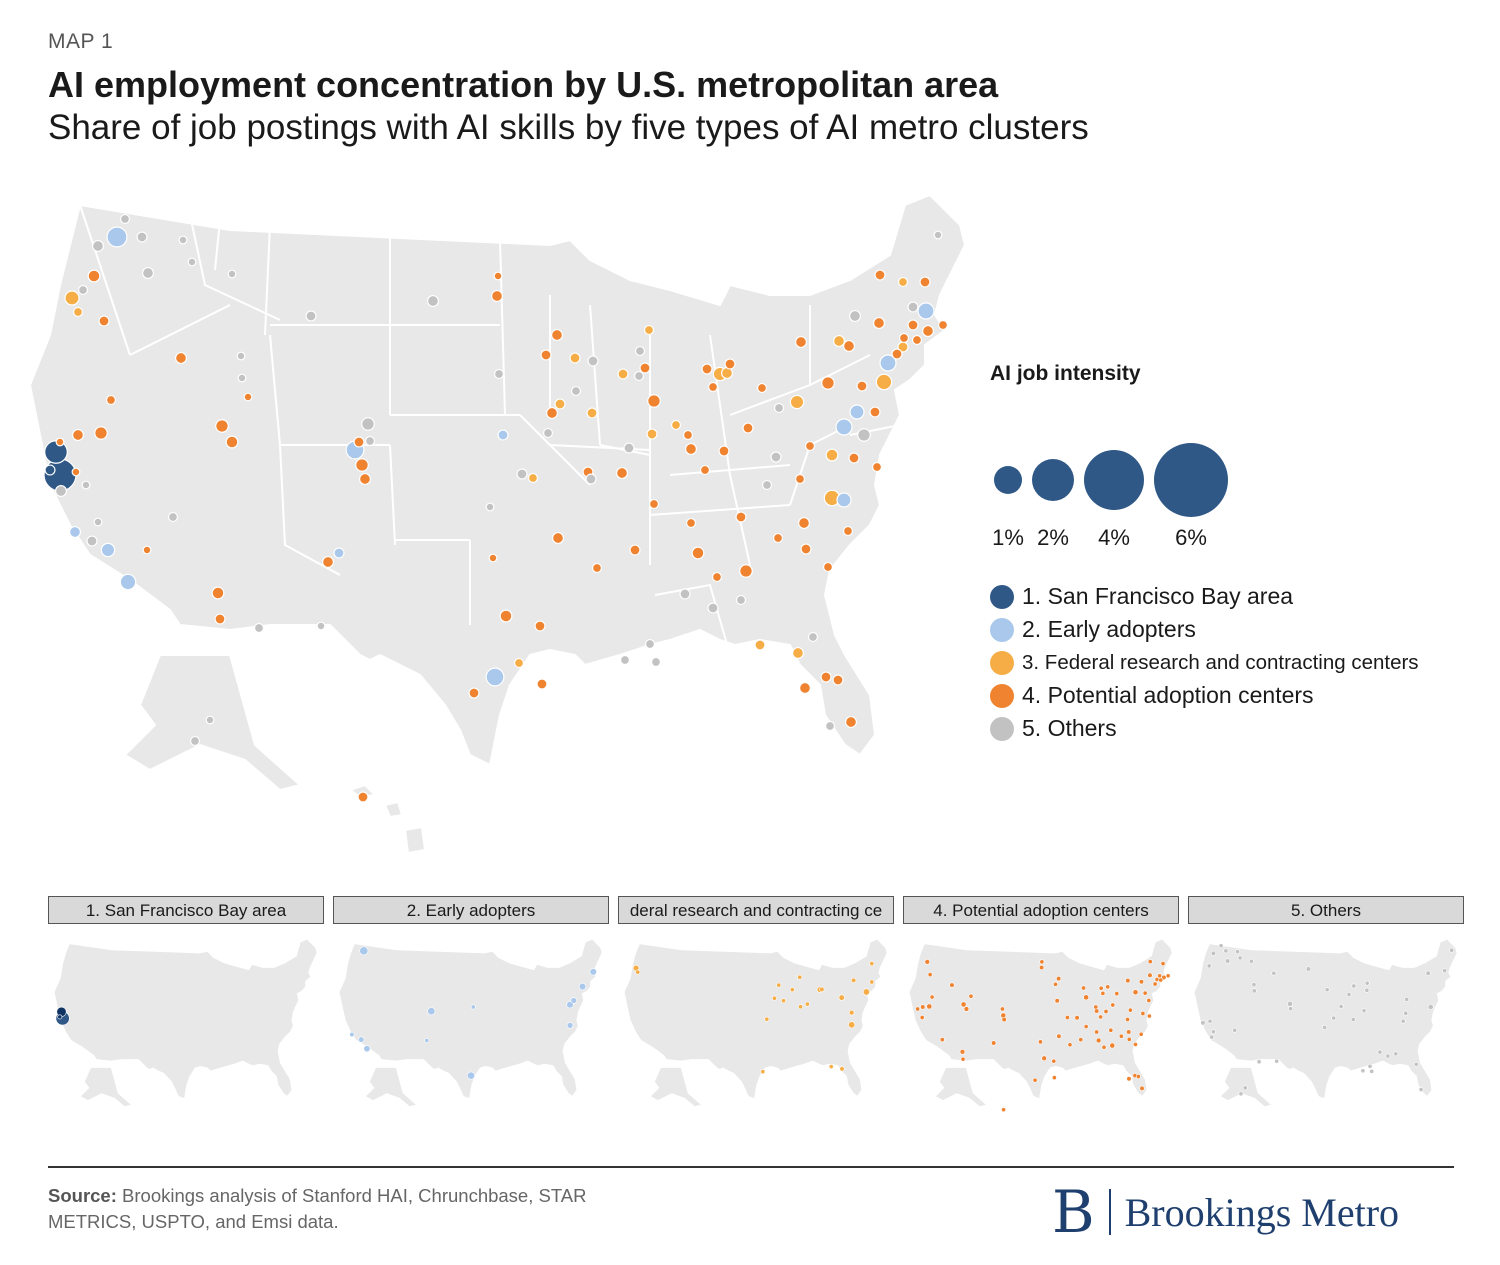  I want to click on size-legend-label: 6%, so click(1191, 537).